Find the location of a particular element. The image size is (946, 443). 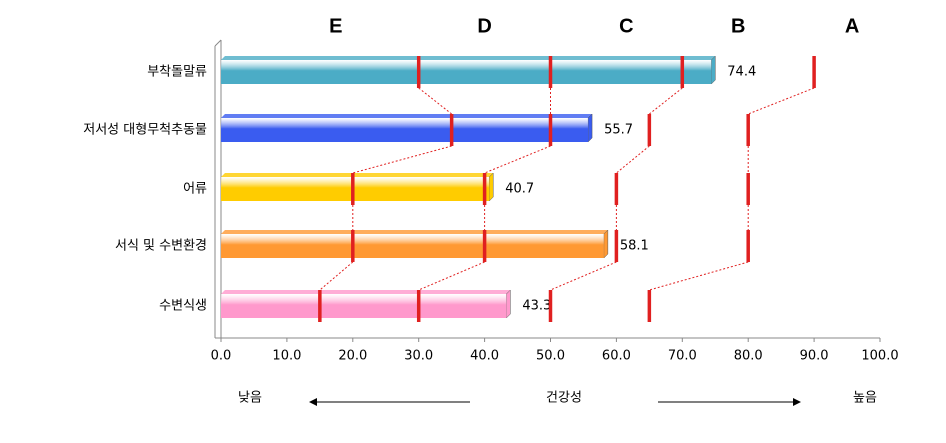

x-tick-label: 50.0 is located at coordinates (550, 356).